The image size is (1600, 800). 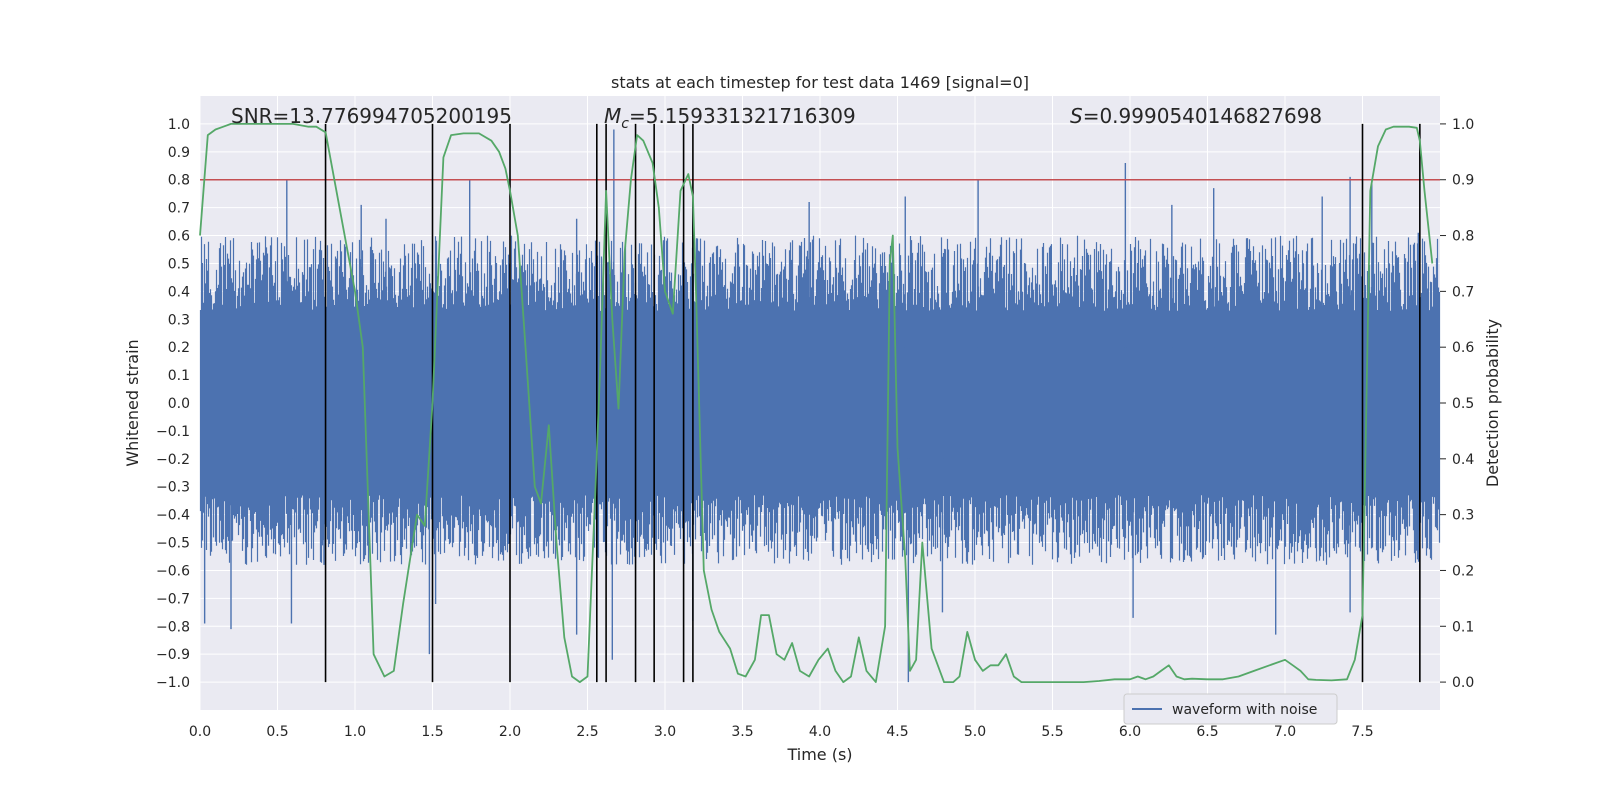 What do you see at coordinates (1463, 627) in the screenshot?
I see `y-right-tick-label: 0.1` at bounding box center [1463, 627].